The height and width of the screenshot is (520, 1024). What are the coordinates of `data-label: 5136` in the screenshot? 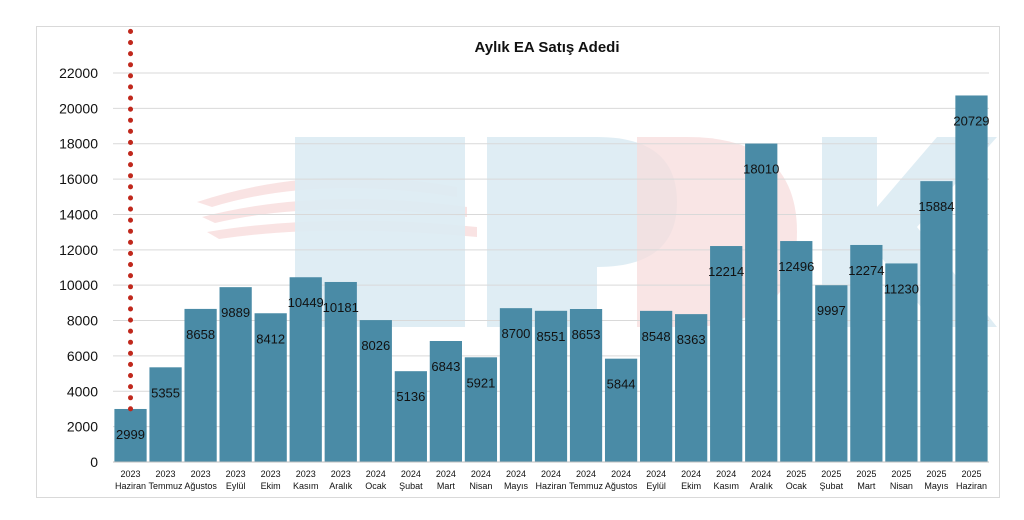 It's located at (410, 396).